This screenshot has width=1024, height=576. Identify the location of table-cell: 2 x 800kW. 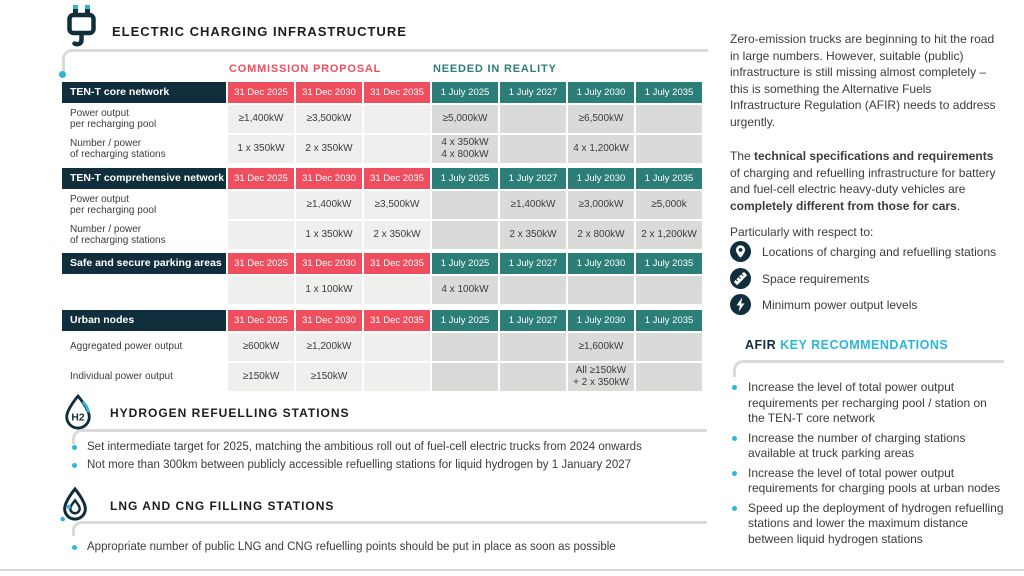
(601, 235).